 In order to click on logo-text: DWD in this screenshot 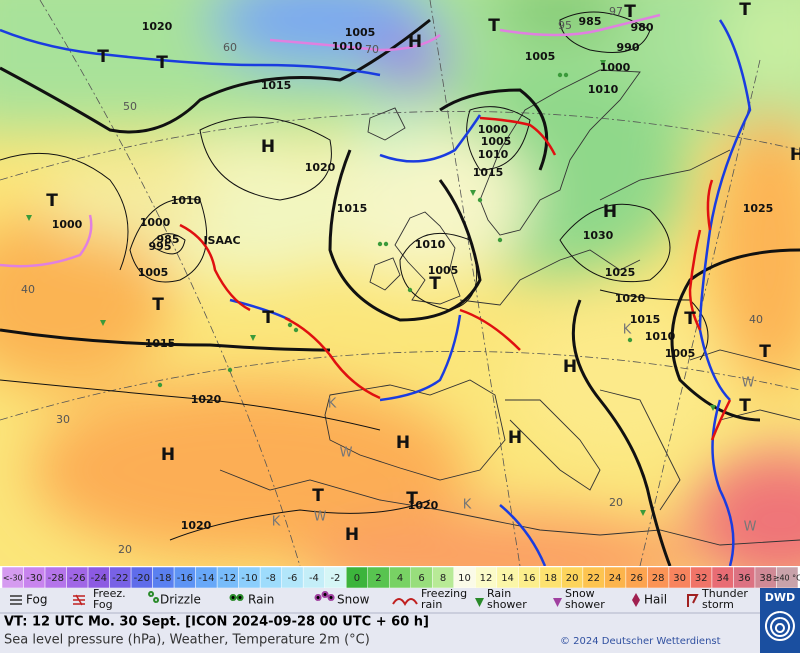, I will do `click(780, 597)`.